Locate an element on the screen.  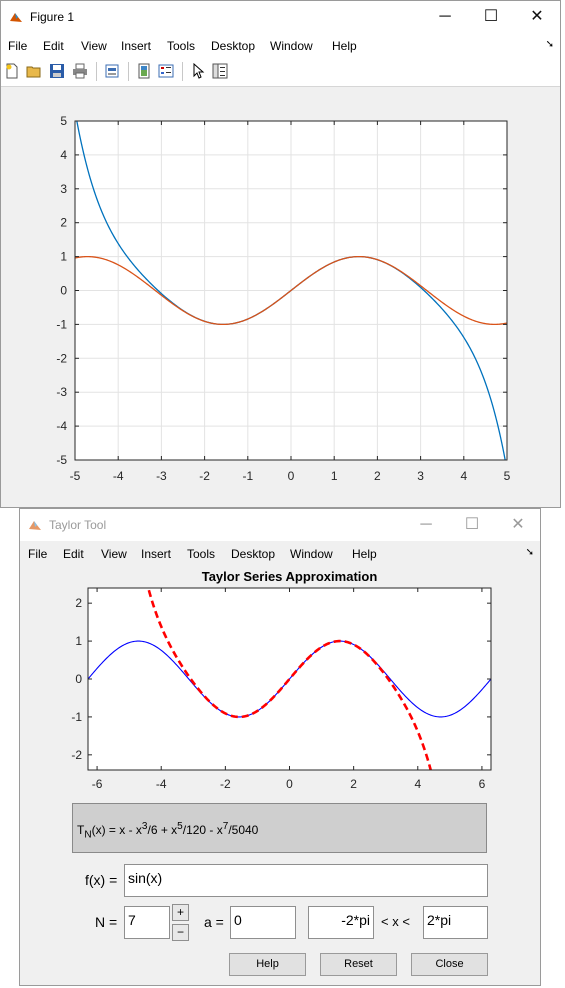
x-tick-label: -6 is located at coordinates (97, 784).